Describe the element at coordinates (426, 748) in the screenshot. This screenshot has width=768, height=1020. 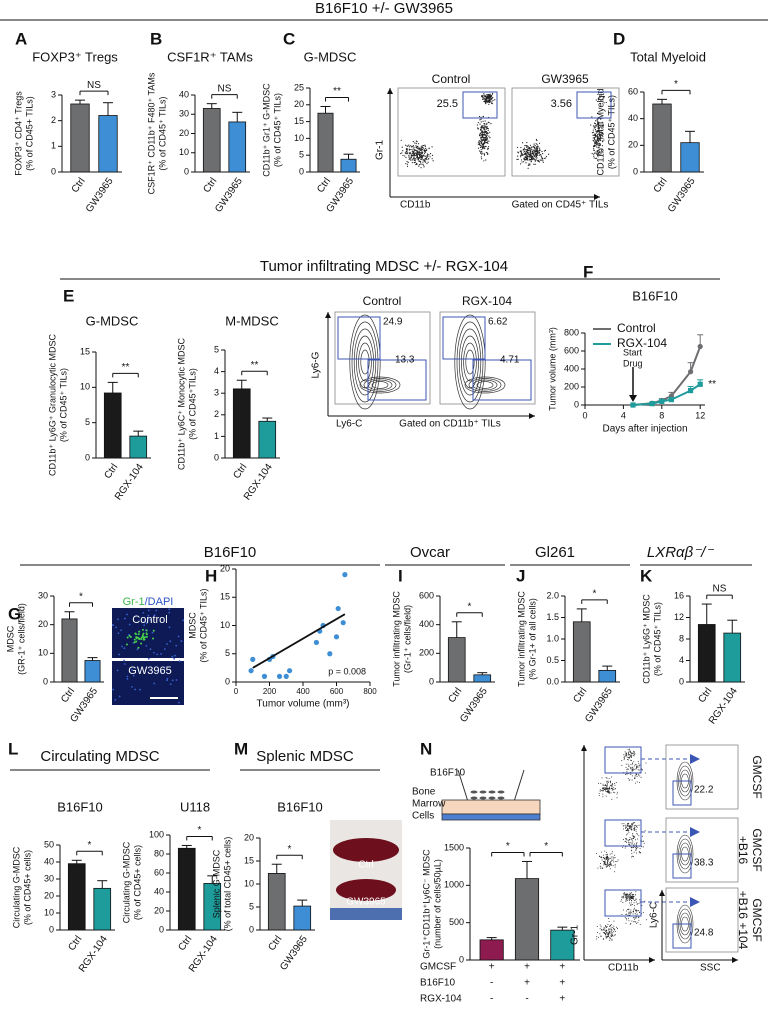
I see `panel-letter: N` at that location.